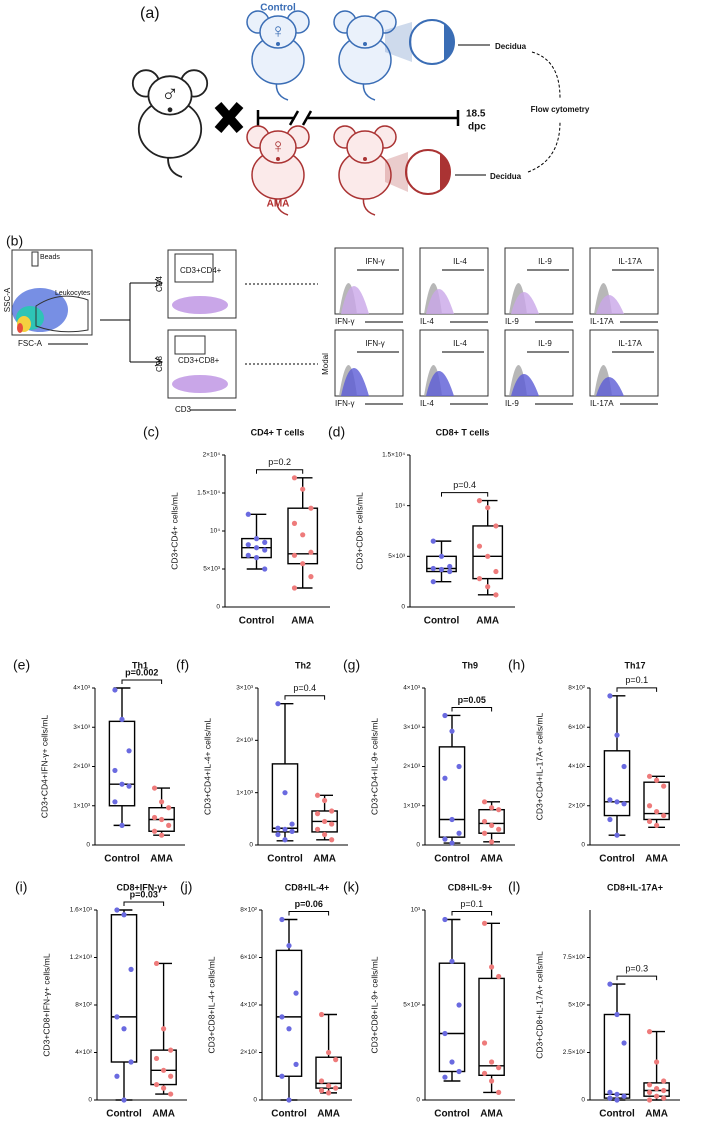  Describe the element at coordinates (84, 1052) in the screenshot. I see `y-tick-label: 4×10²` at that location.